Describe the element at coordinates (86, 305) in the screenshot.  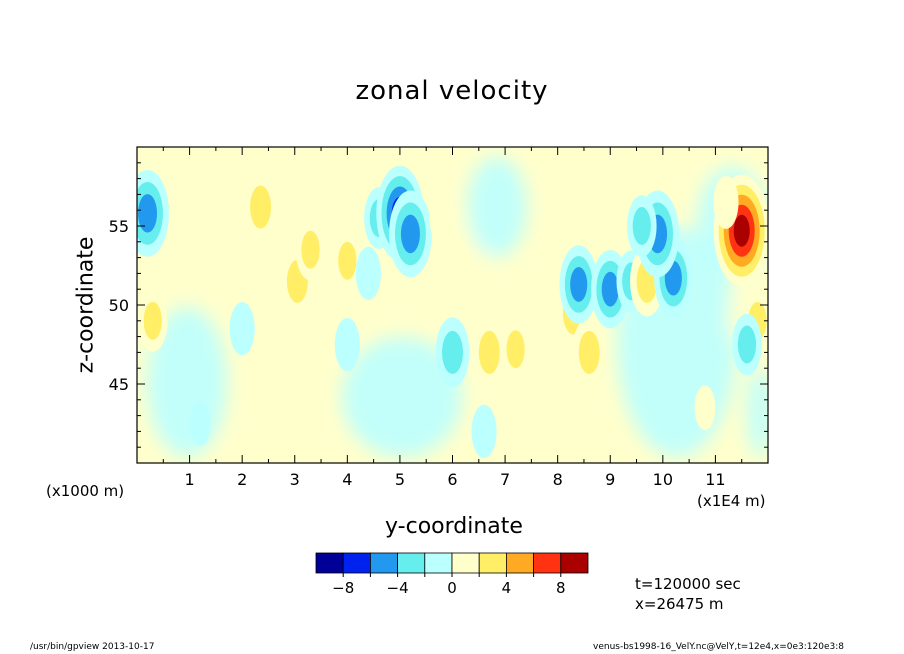
I see `y-axis-label: z-coordinate` at that location.